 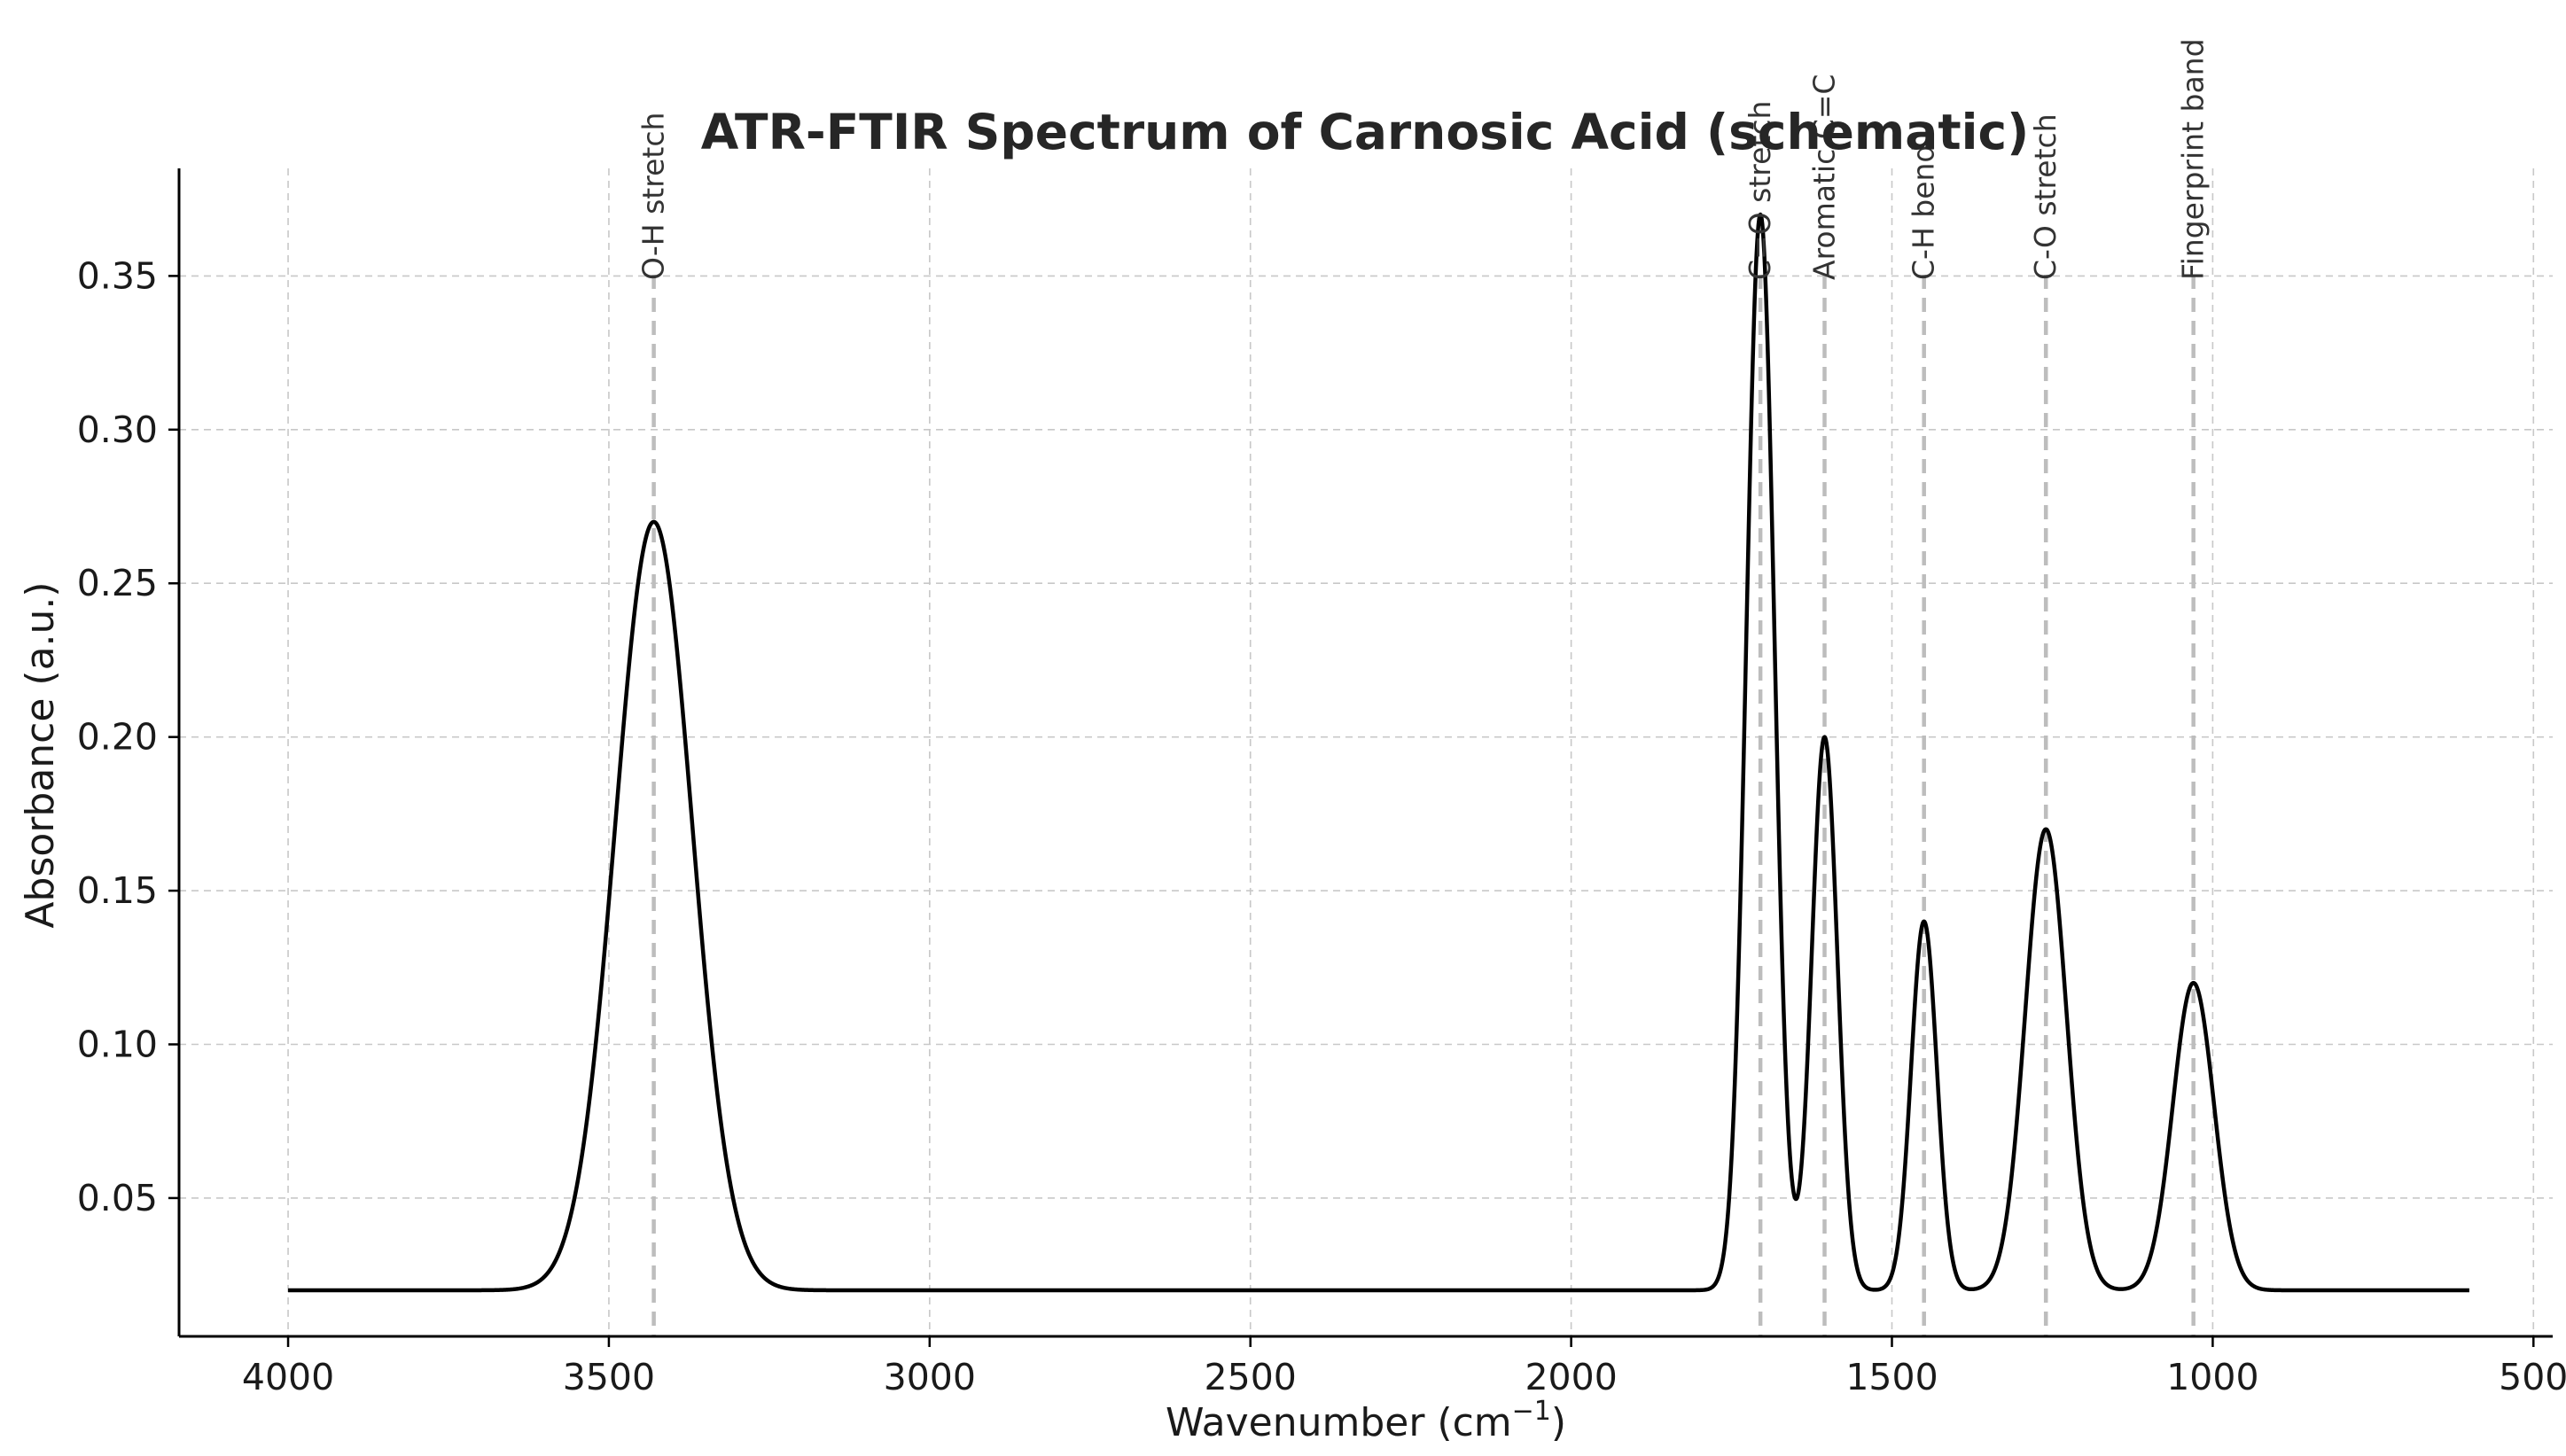 What do you see at coordinates (1824, 177) in the screenshot?
I see `peak-label: Aromatic C=C` at bounding box center [1824, 177].